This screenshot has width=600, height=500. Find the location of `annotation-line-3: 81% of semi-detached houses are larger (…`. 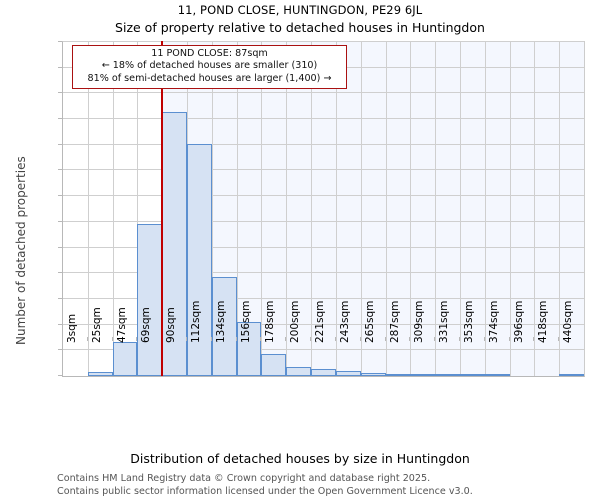

annotation-line-3: 81% of semi-detached houses are larger (… is located at coordinates (209, 78).